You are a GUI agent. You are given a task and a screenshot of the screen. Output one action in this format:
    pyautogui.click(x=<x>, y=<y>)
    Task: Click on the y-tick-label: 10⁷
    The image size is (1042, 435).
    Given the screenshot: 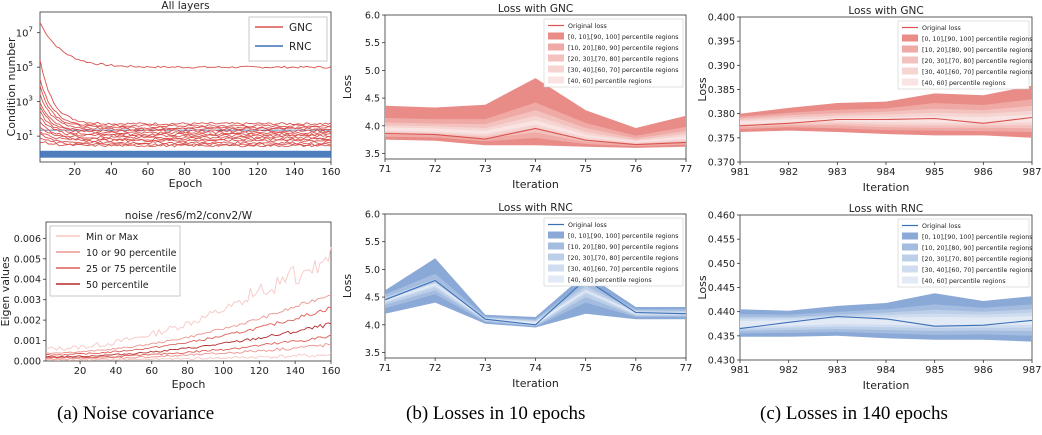 What is the action you would take?
    pyautogui.click(x=24, y=33)
    